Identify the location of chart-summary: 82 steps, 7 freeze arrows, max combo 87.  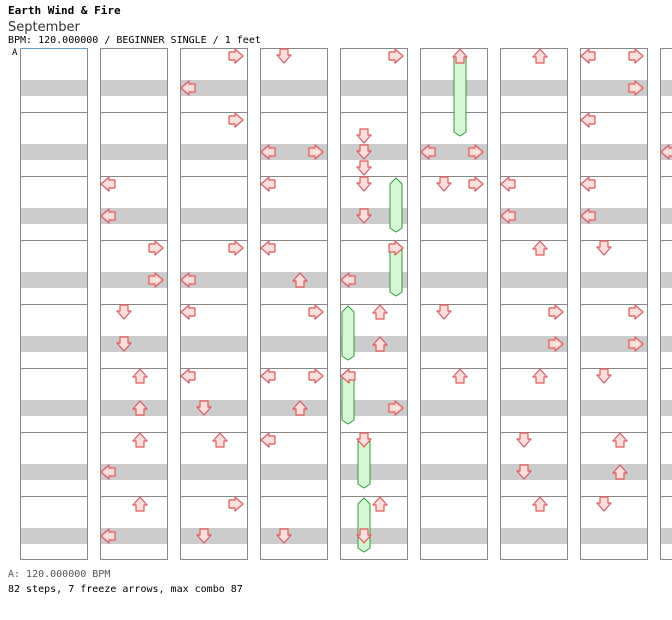
(125, 589).